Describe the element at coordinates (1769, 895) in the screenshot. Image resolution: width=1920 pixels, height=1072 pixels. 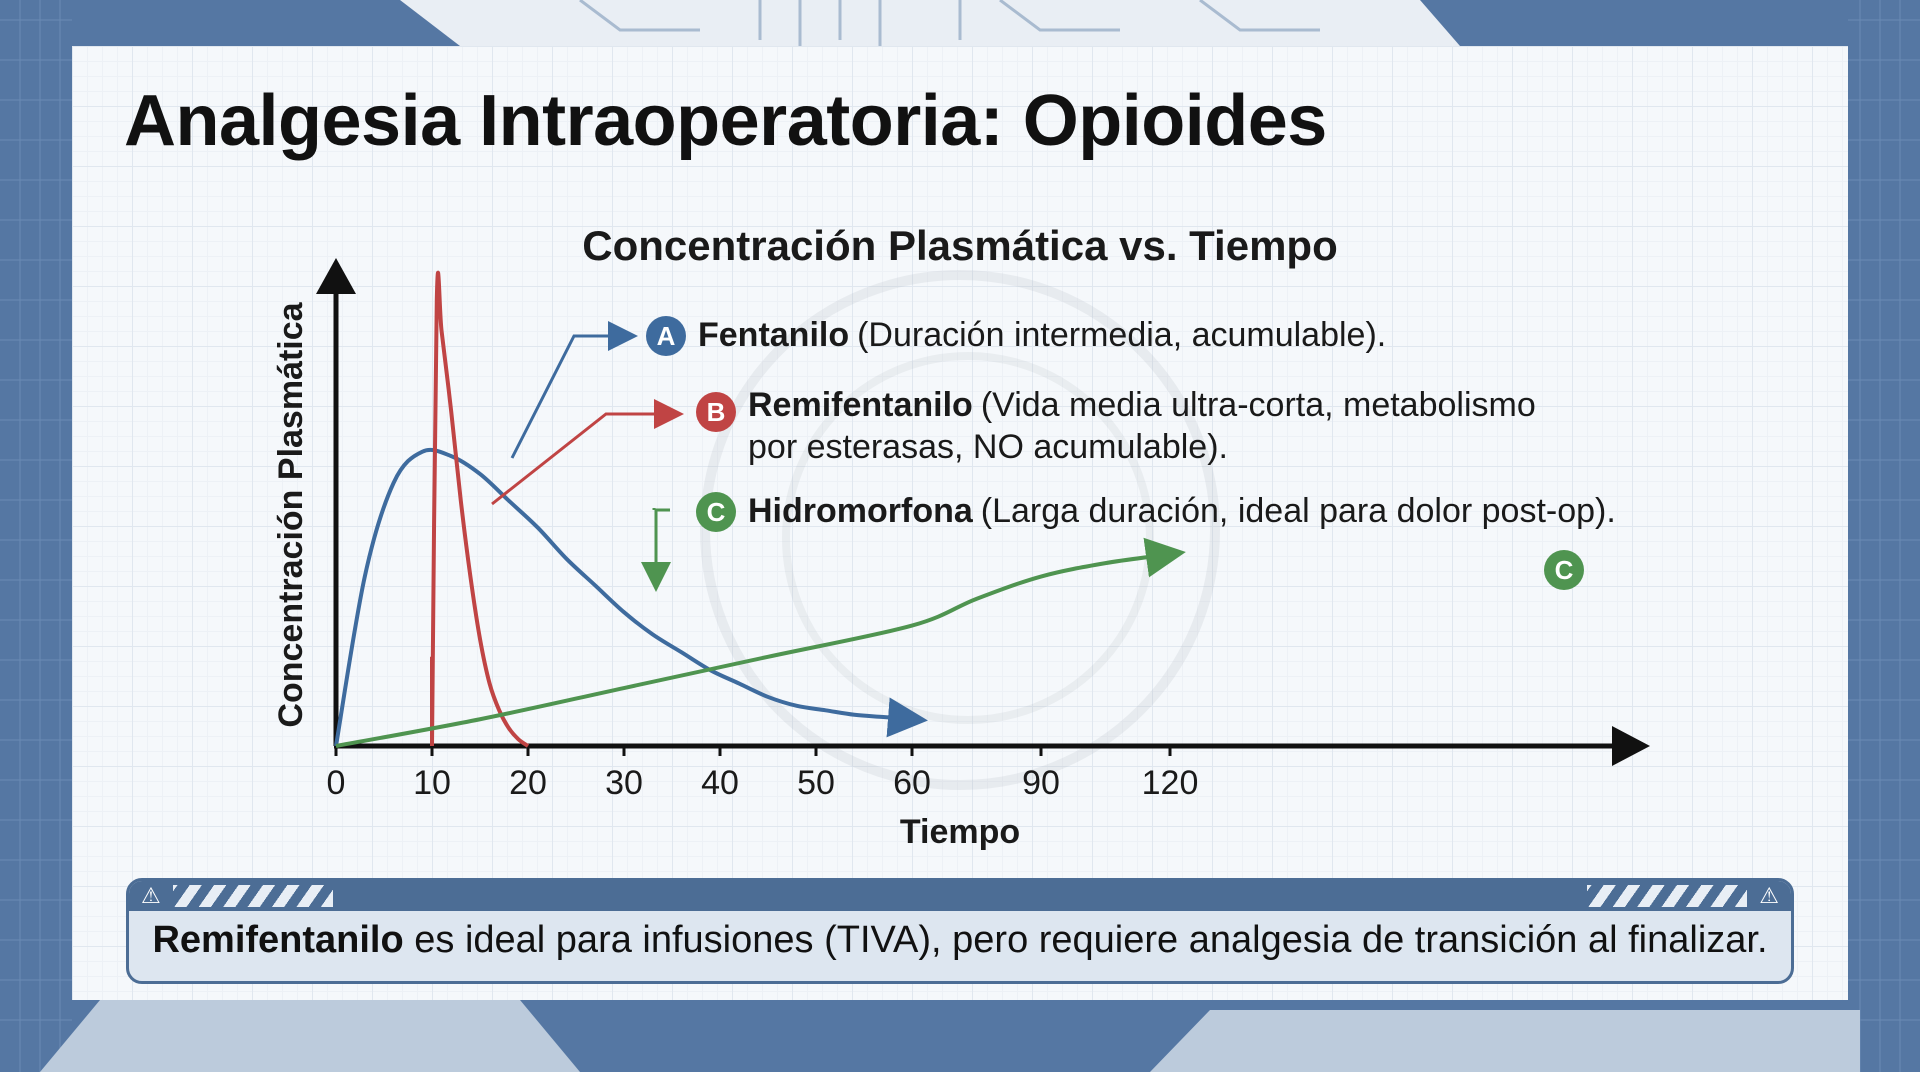
I see `warning-icon-right: ⚠` at that location.